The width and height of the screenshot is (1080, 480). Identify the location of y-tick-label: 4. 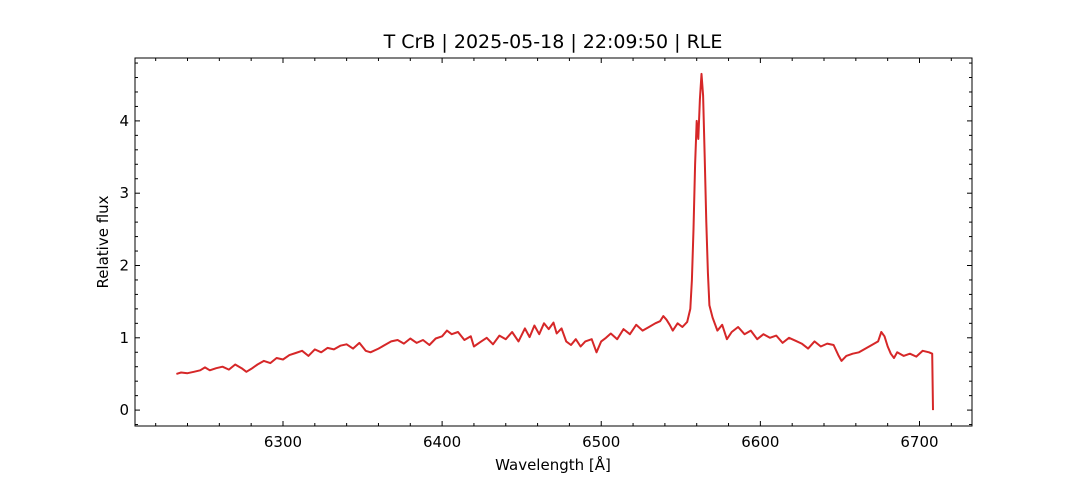
(124, 121).